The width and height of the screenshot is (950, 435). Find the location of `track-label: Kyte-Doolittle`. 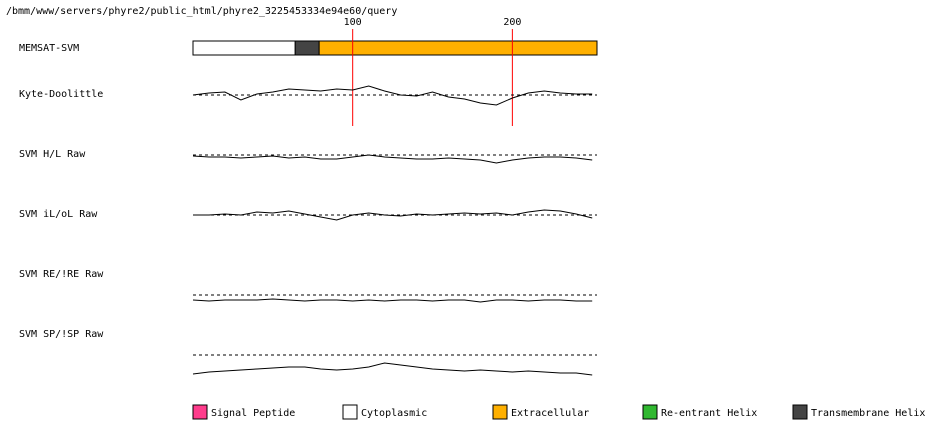

track-label: Kyte-Doolittle is located at coordinates (61, 94).